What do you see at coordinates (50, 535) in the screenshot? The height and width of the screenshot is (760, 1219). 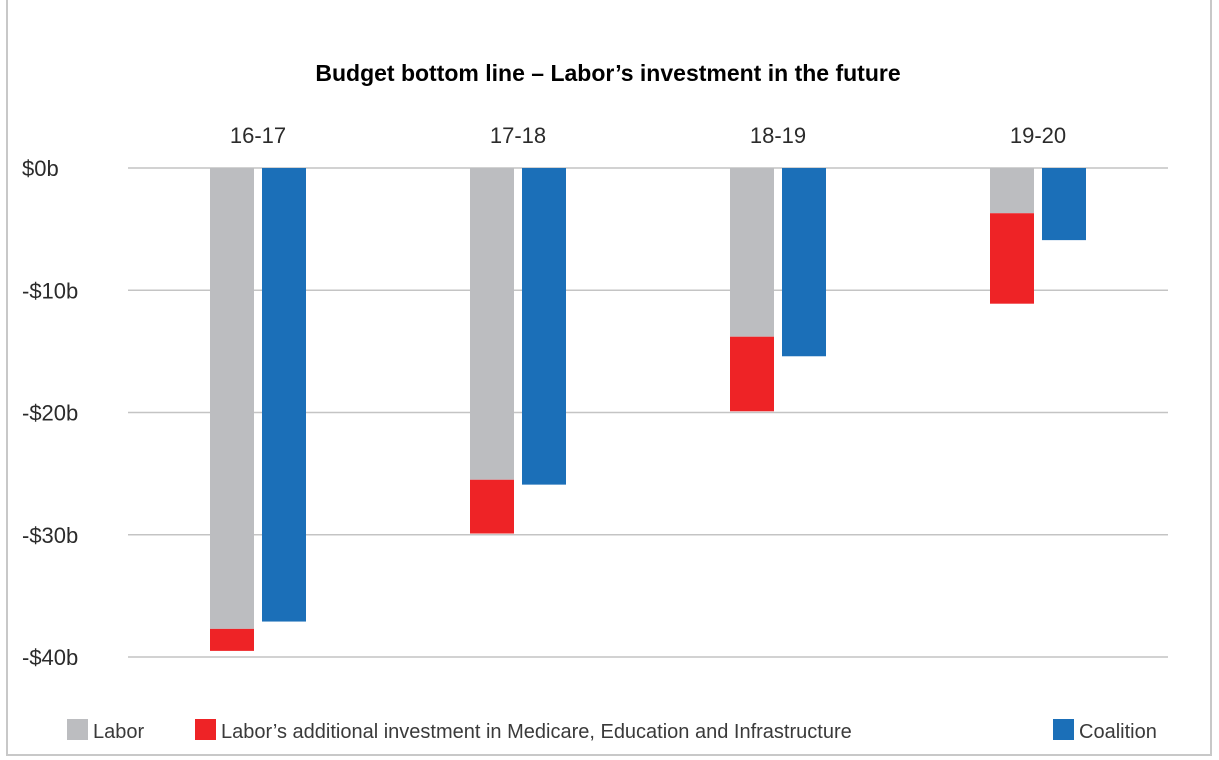 I see `y-tick-label: -$30b` at bounding box center [50, 535].